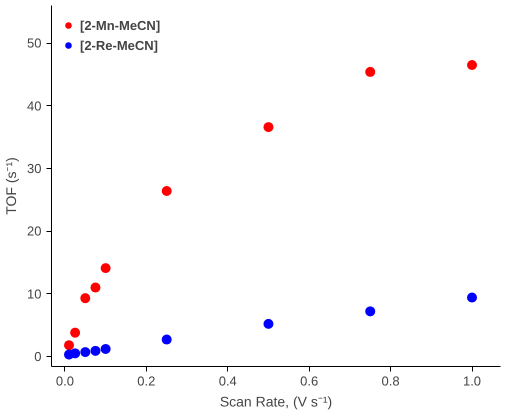 The image size is (511, 418). I want to click on y-tick-label: 40, so click(34, 106).